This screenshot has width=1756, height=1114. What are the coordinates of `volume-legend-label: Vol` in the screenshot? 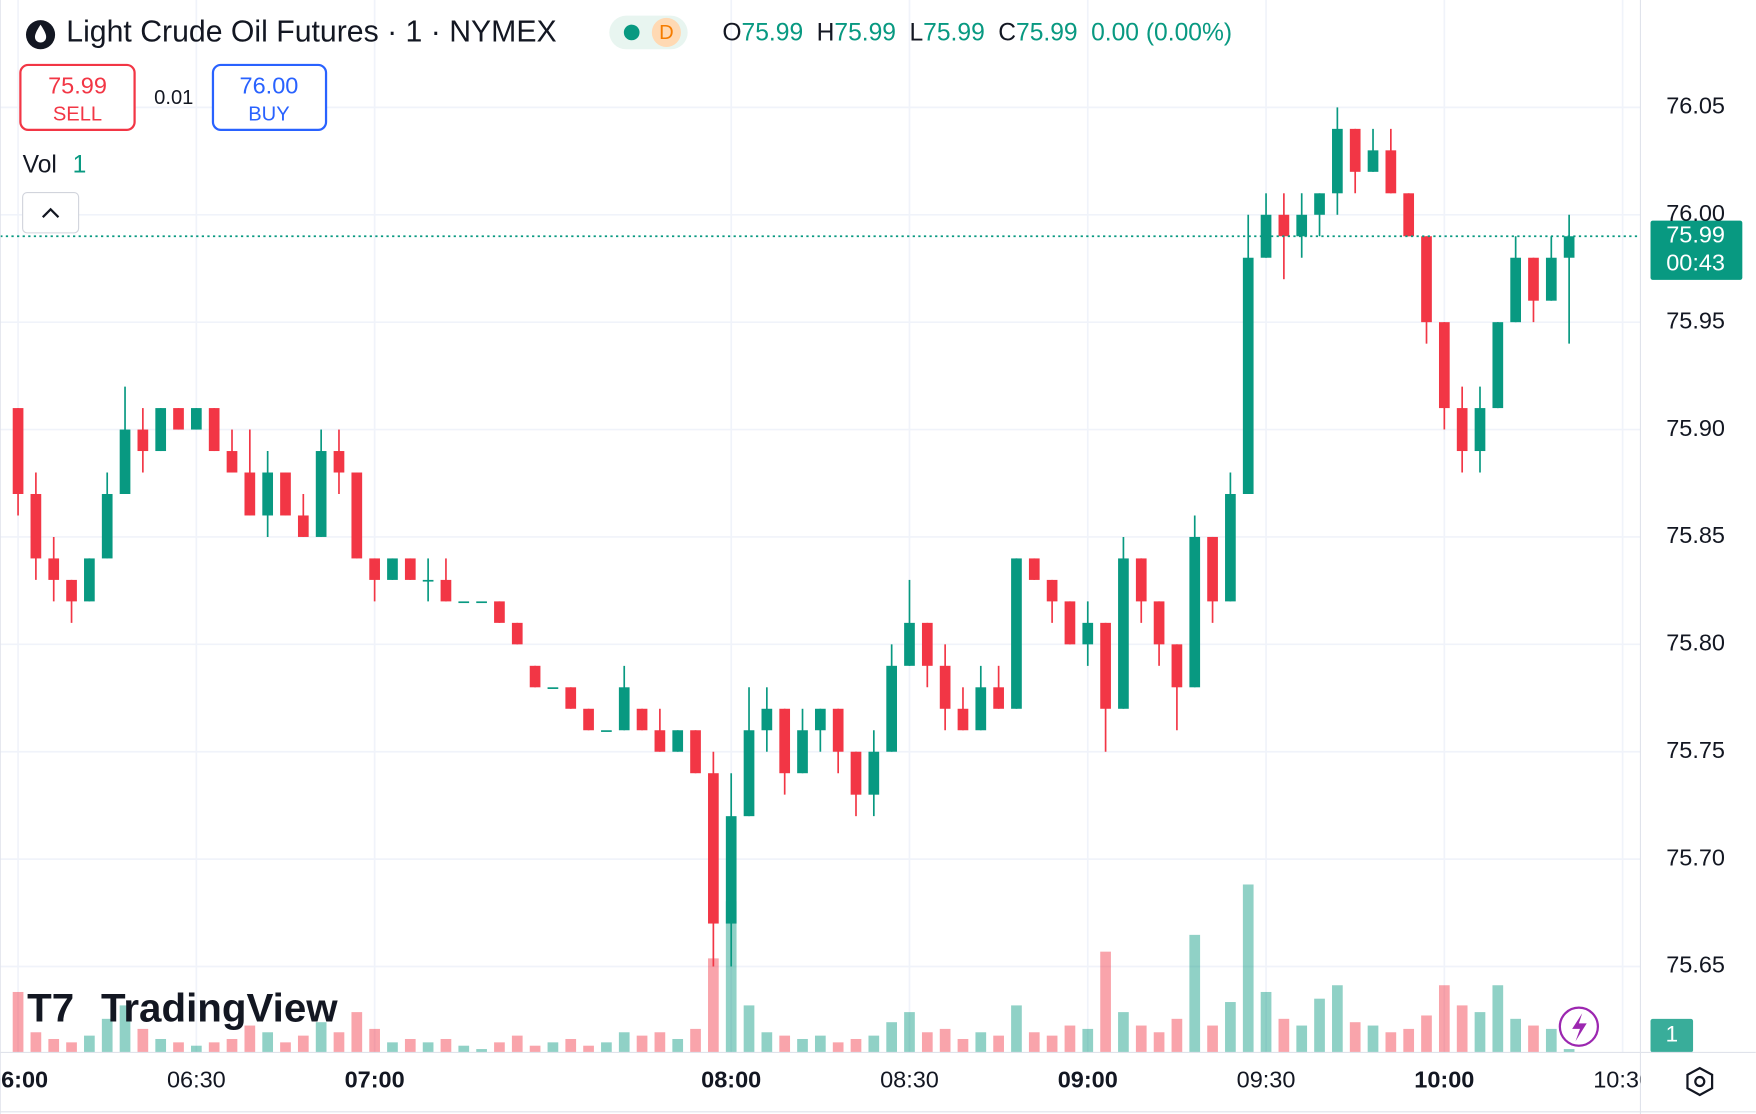 It's located at (40, 164).